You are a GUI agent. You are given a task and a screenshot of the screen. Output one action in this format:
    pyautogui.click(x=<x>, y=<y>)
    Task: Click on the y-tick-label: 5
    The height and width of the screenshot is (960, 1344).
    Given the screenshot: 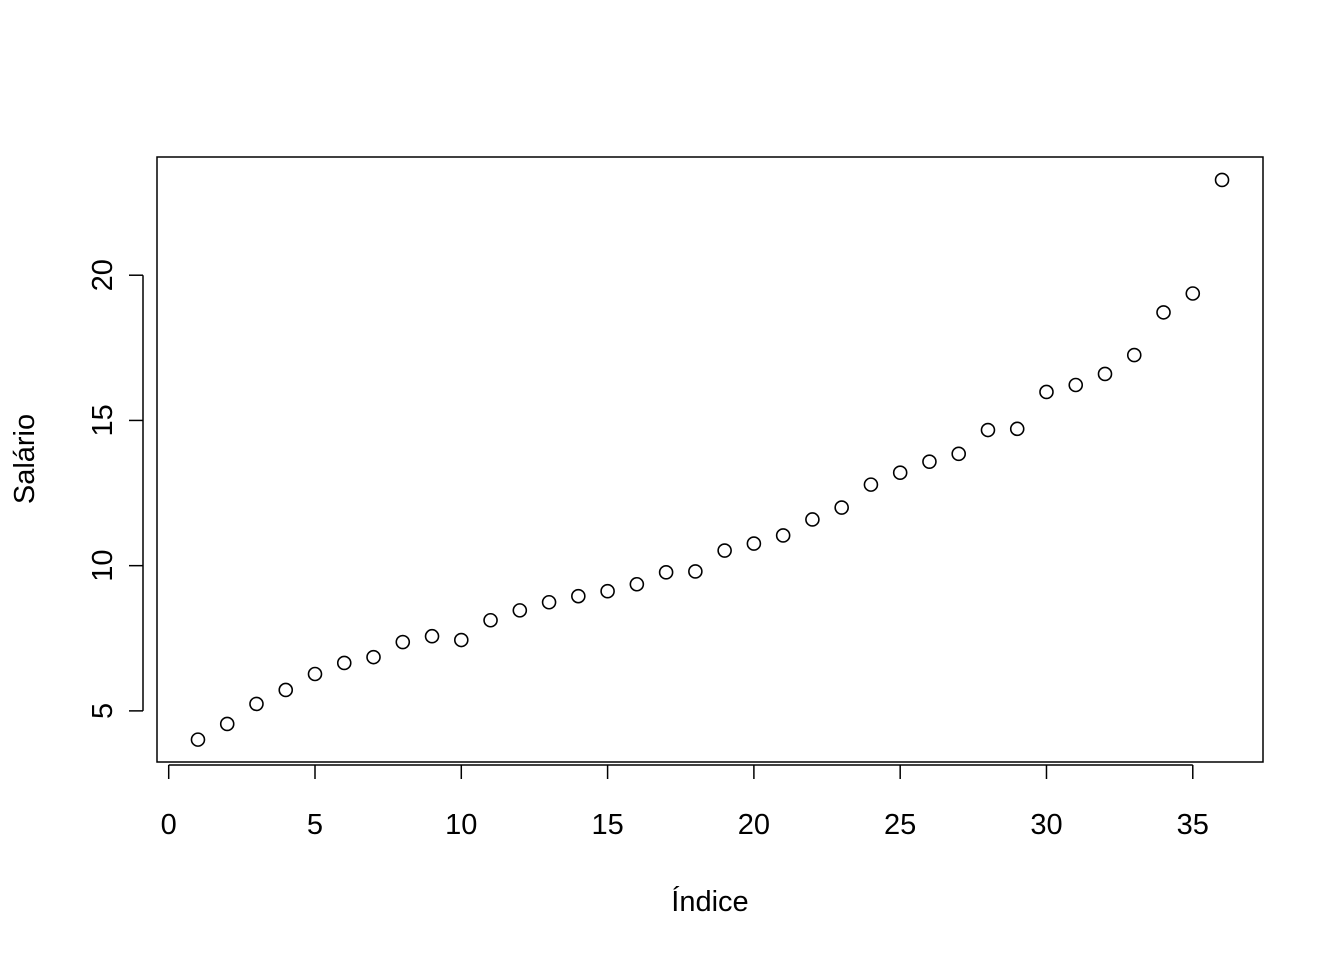 What is the action you would take?
    pyautogui.click(x=103, y=711)
    